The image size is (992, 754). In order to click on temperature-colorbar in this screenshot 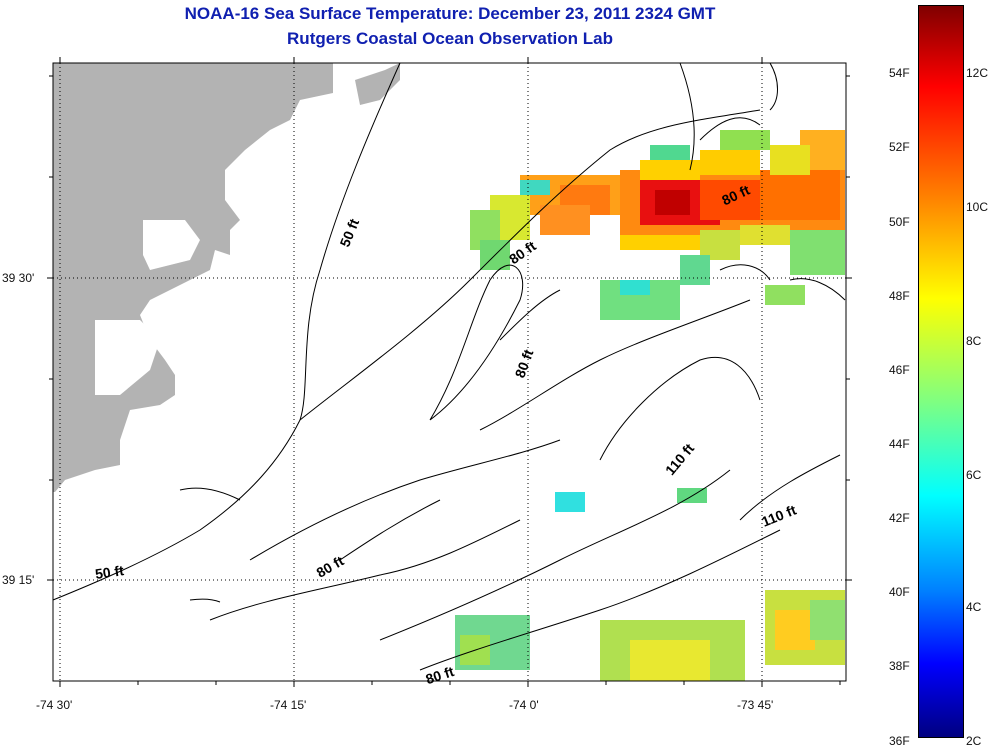, I will do `click(941, 371)`.